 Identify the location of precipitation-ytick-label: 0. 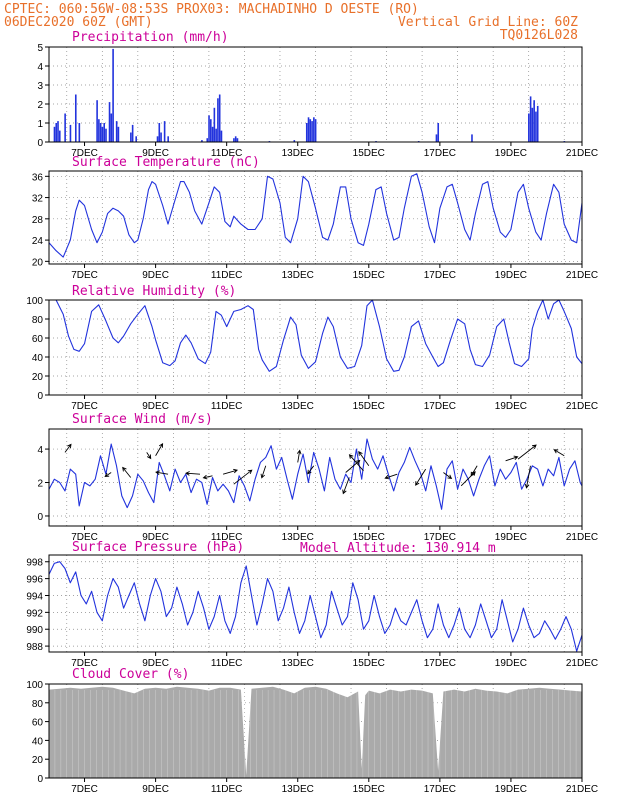
(40, 143).